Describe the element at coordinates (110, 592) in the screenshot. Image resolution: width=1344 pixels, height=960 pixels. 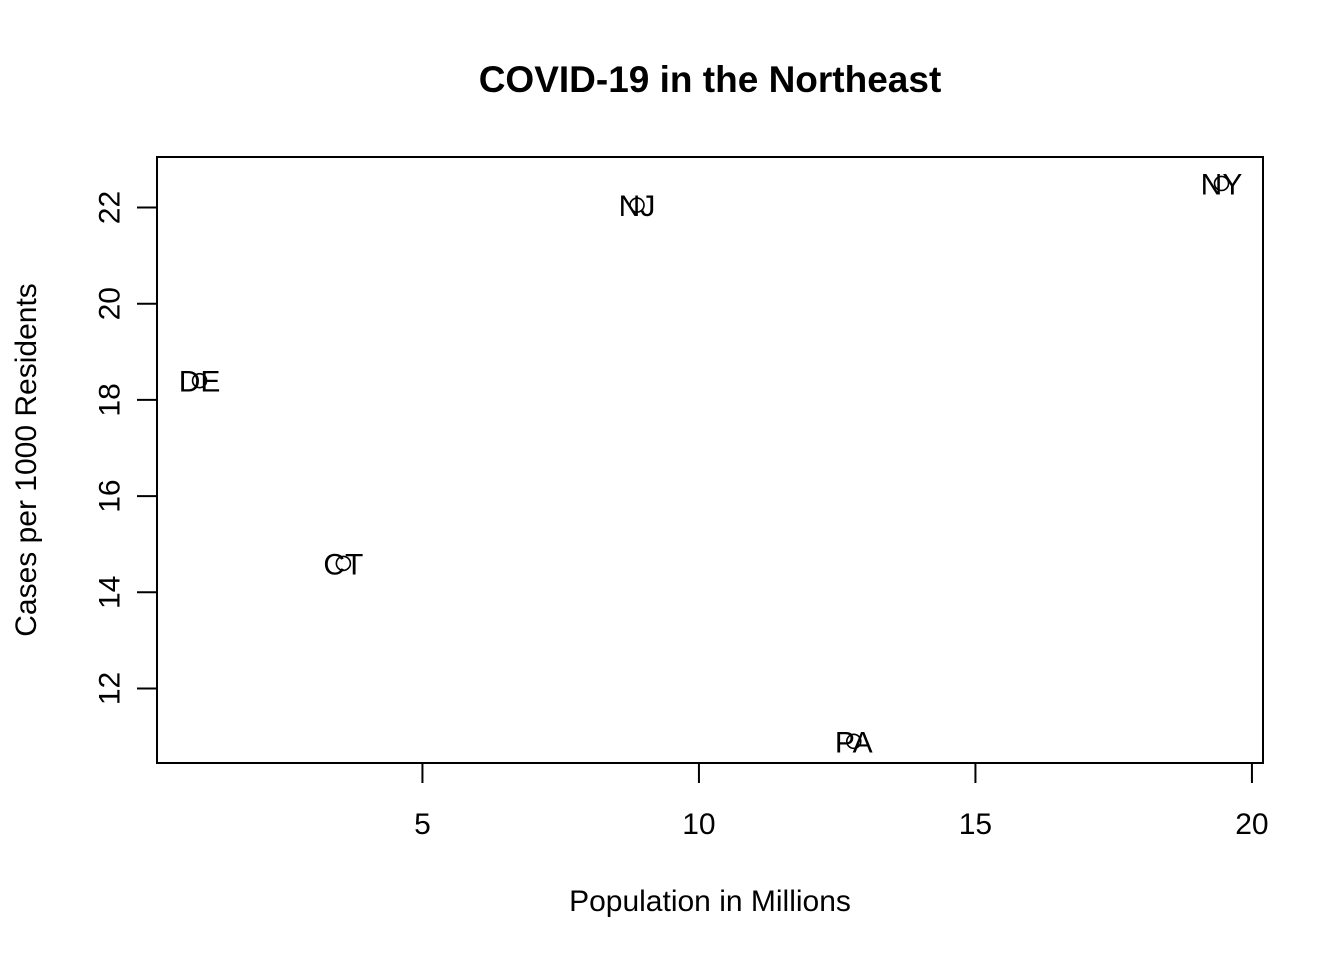
I see `y-tick-label: 14` at that location.